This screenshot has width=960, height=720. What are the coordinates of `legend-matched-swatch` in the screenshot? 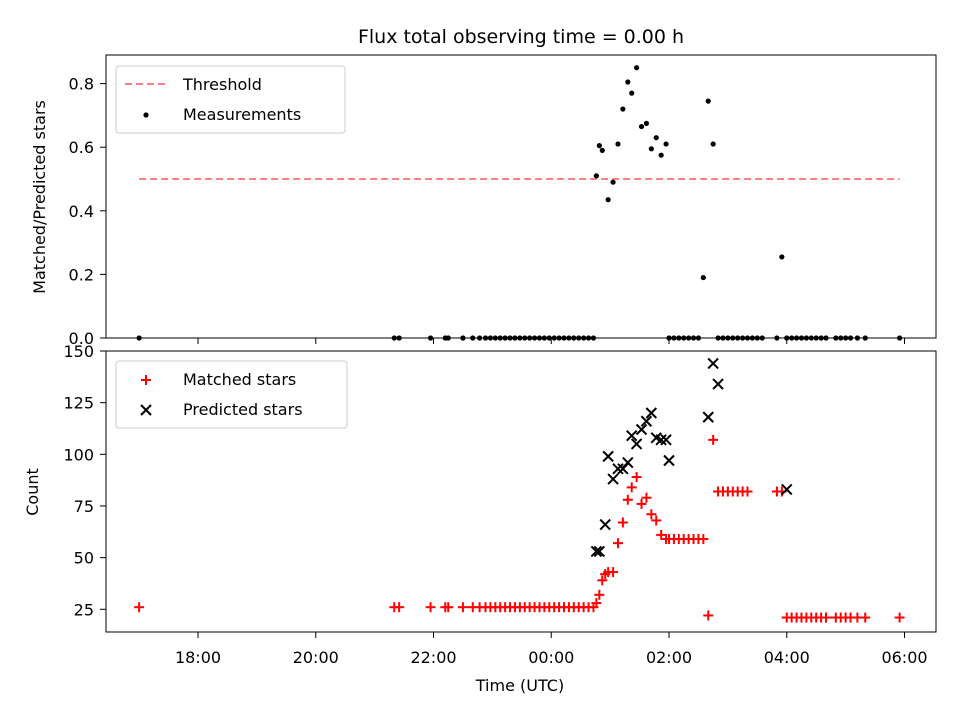 It's located at (146, 380).